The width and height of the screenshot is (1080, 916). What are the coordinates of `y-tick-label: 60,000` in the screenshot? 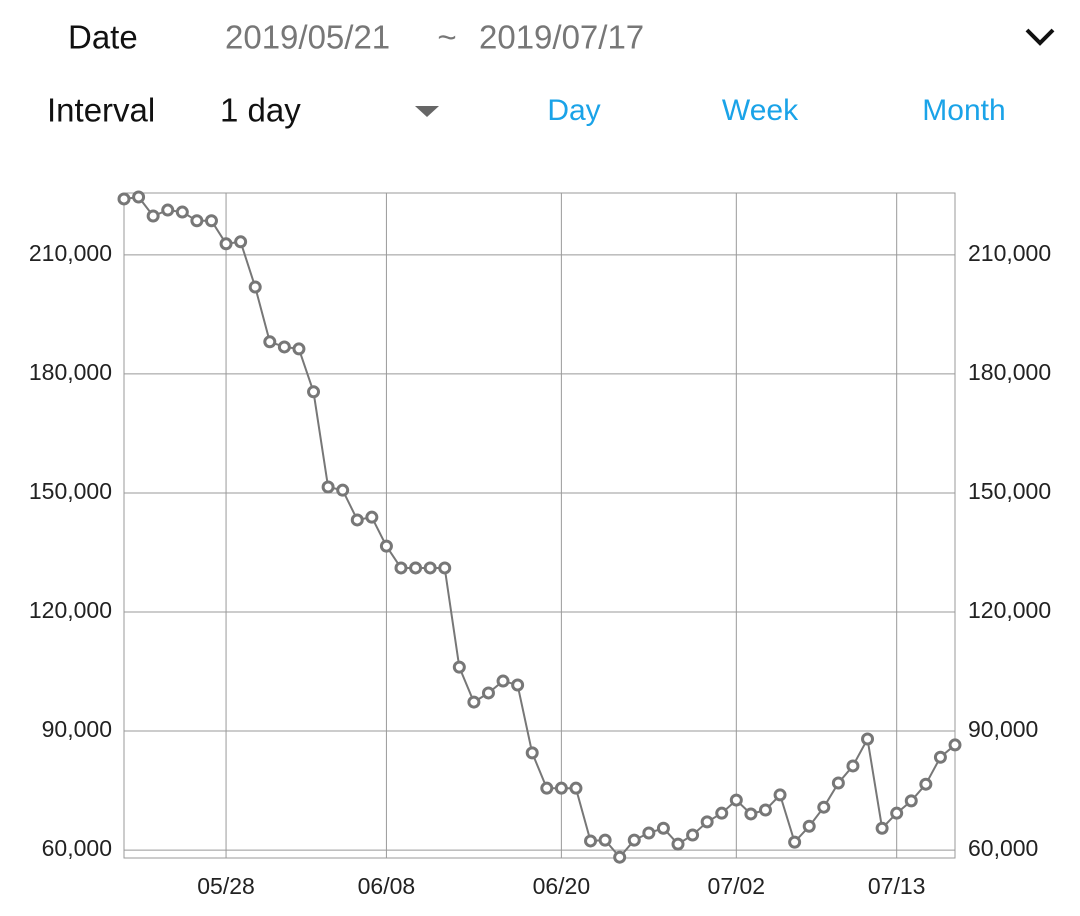 It's located at (77, 848).